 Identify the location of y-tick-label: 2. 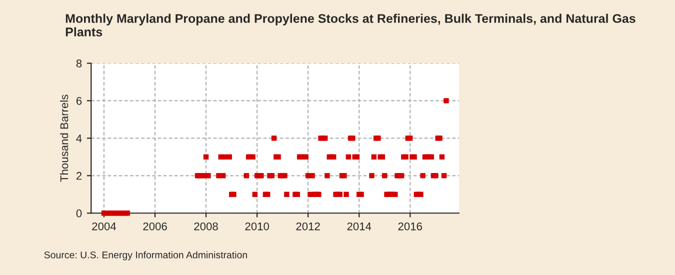
(79, 176).